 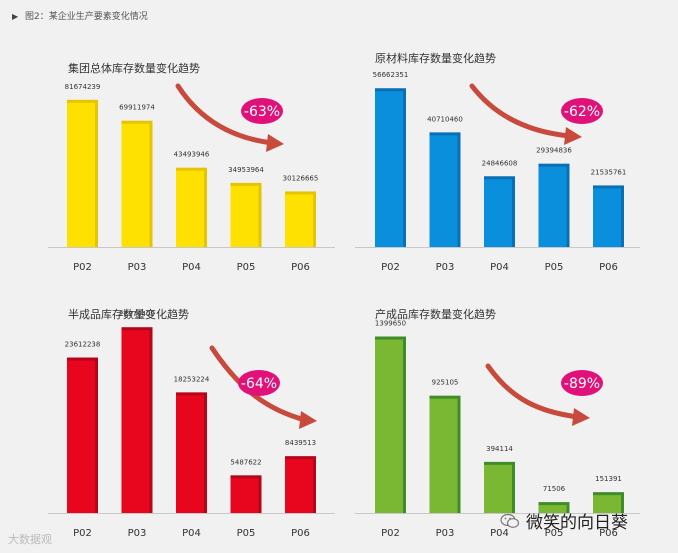 I want to click on chart-title: 半成品库存数量变化趋势, so click(x=128, y=314).